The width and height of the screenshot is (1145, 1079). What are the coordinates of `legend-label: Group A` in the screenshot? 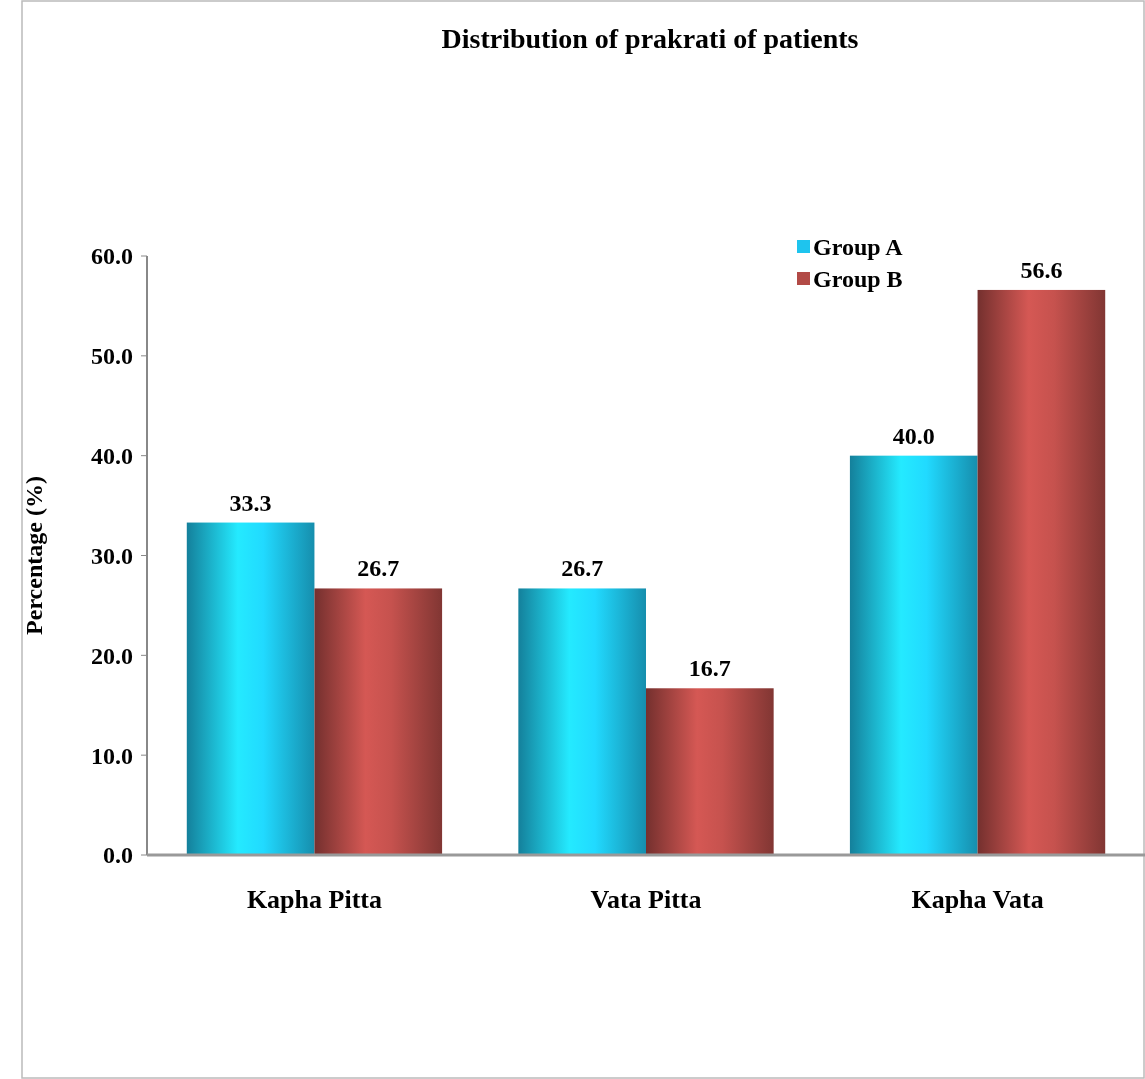 It's located at (858, 247).